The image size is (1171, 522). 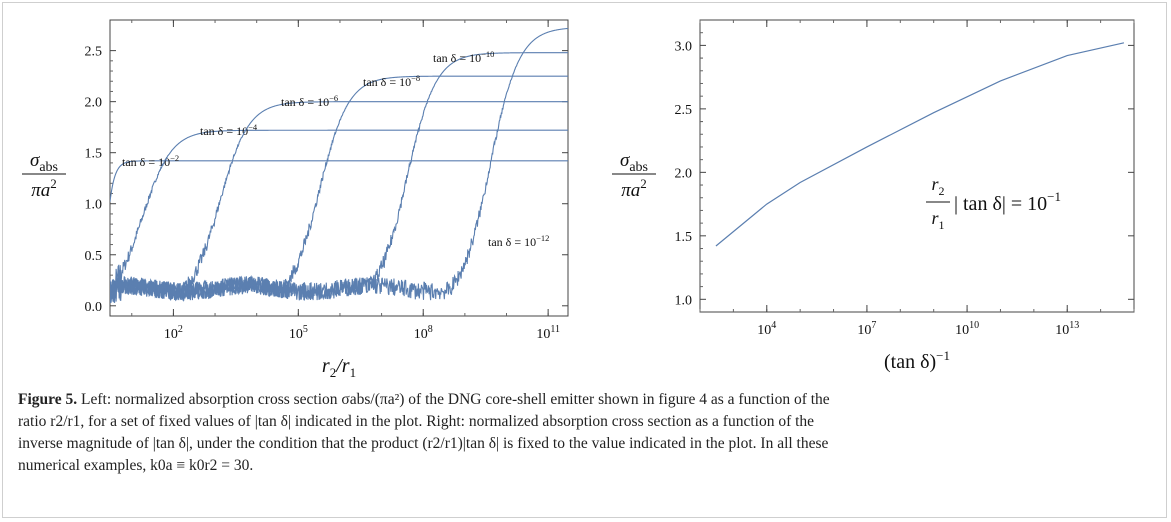 I want to click on right-annotation: r2 r1 | tan δ| = 10−1, so click(x=993, y=203).